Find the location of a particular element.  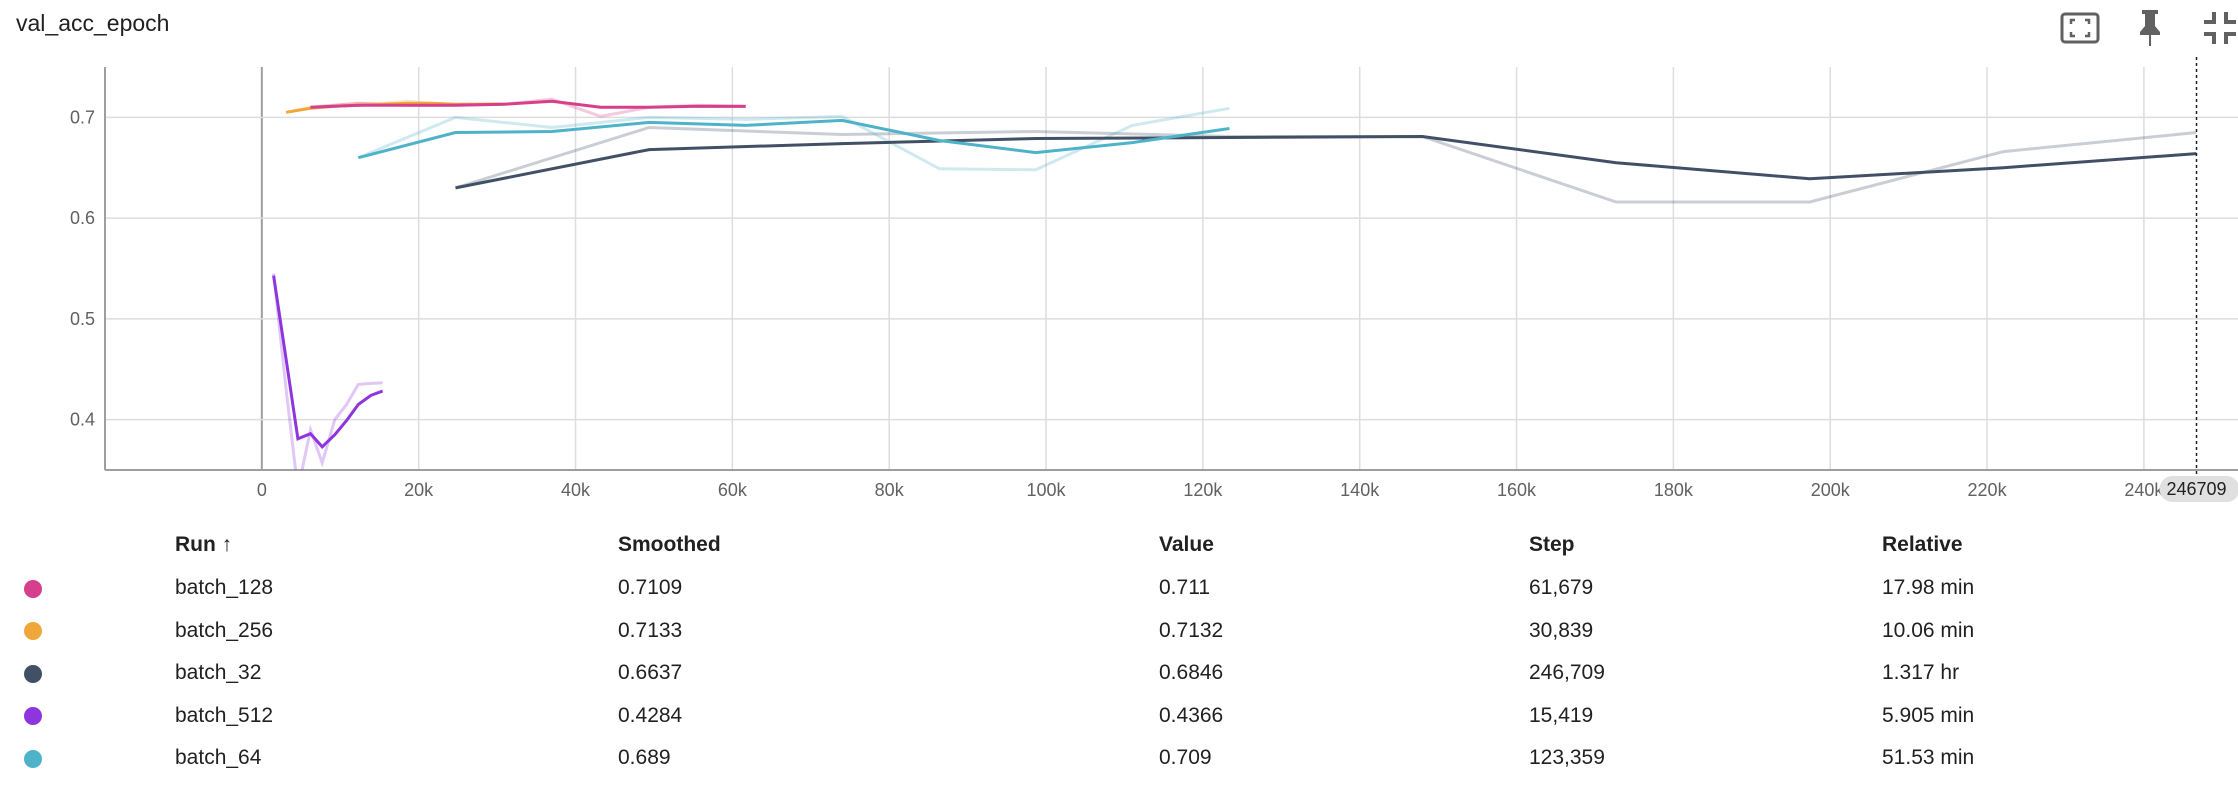

step-value: 15,419 is located at coordinates (1561, 715).